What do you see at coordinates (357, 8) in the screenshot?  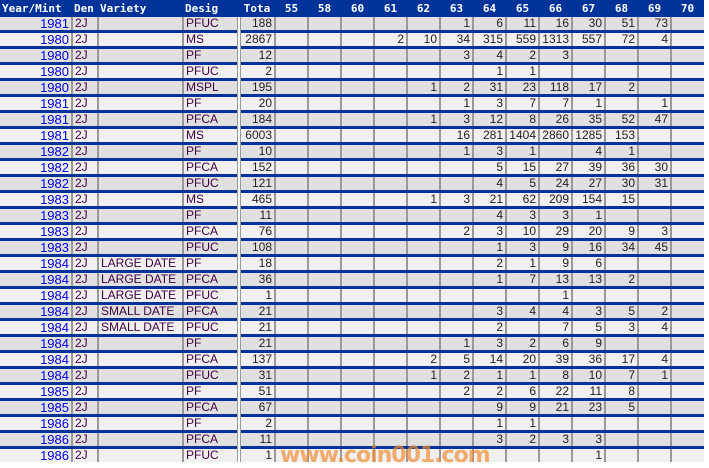 I see `column-header-60: 60` at bounding box center [357, 8].